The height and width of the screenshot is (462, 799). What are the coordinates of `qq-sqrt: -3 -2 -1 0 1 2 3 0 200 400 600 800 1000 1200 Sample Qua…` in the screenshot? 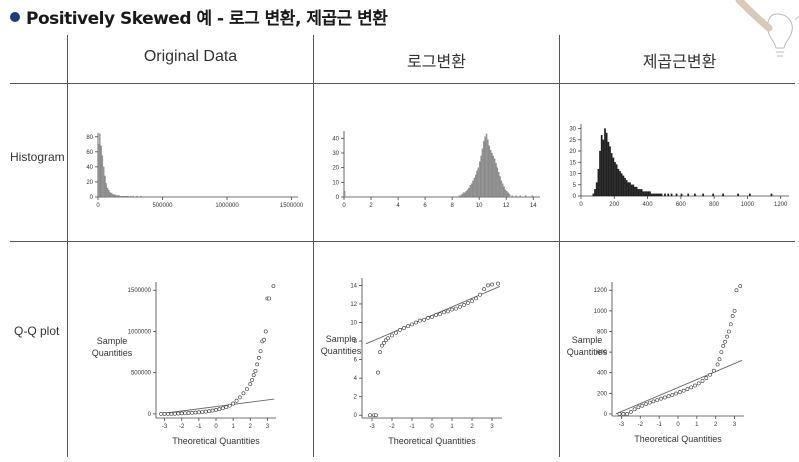 It's located at (655, 363).